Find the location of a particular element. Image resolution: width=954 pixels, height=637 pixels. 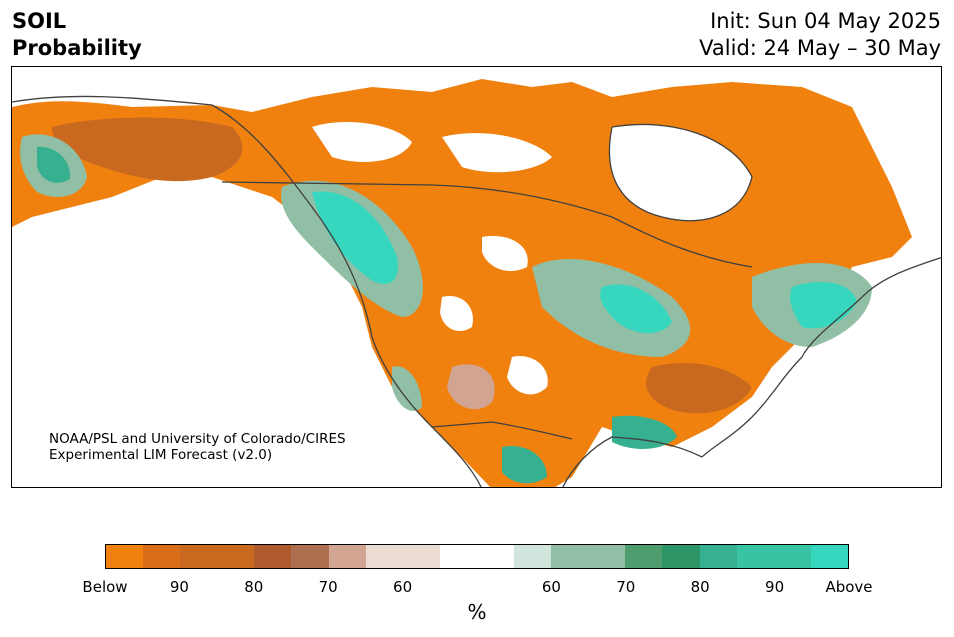

west-brown-faint is located at coordinates (471, 387).